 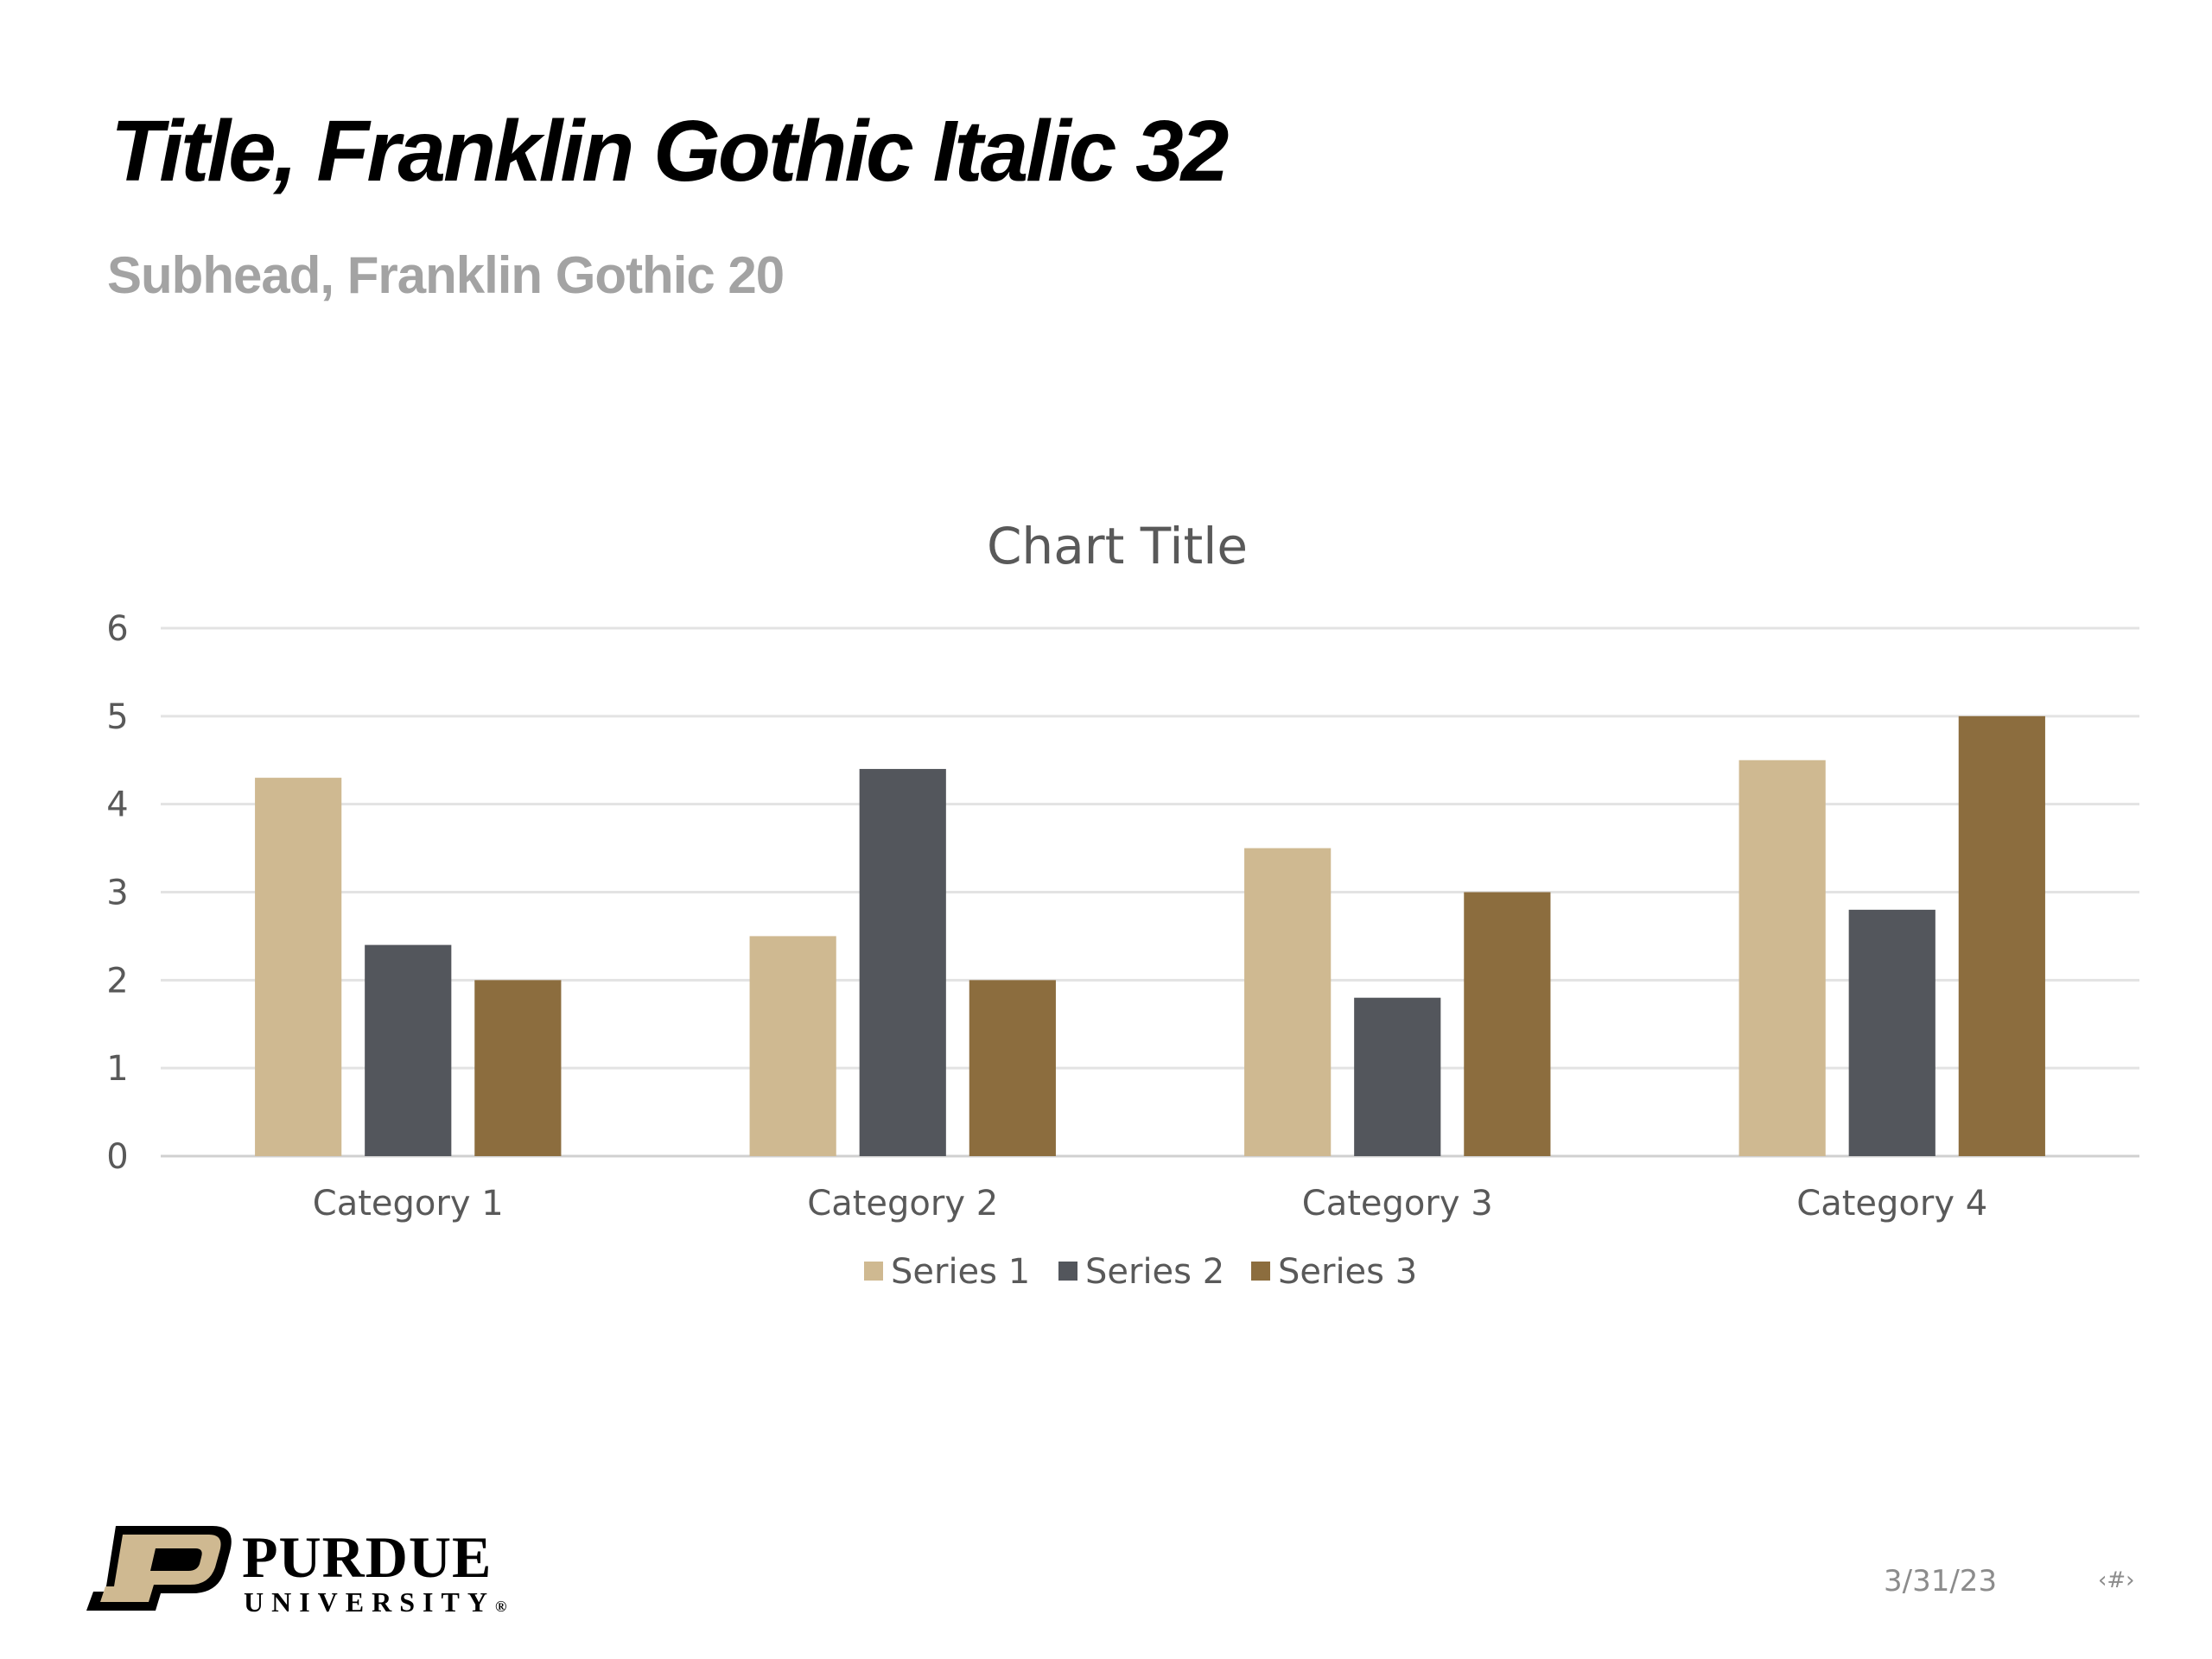 What do you see at coordinates (670, 151) in the screenshot?
I see `slide-title: Title, Franklin Gothic Italic 32` at bounding box center [670, 151].